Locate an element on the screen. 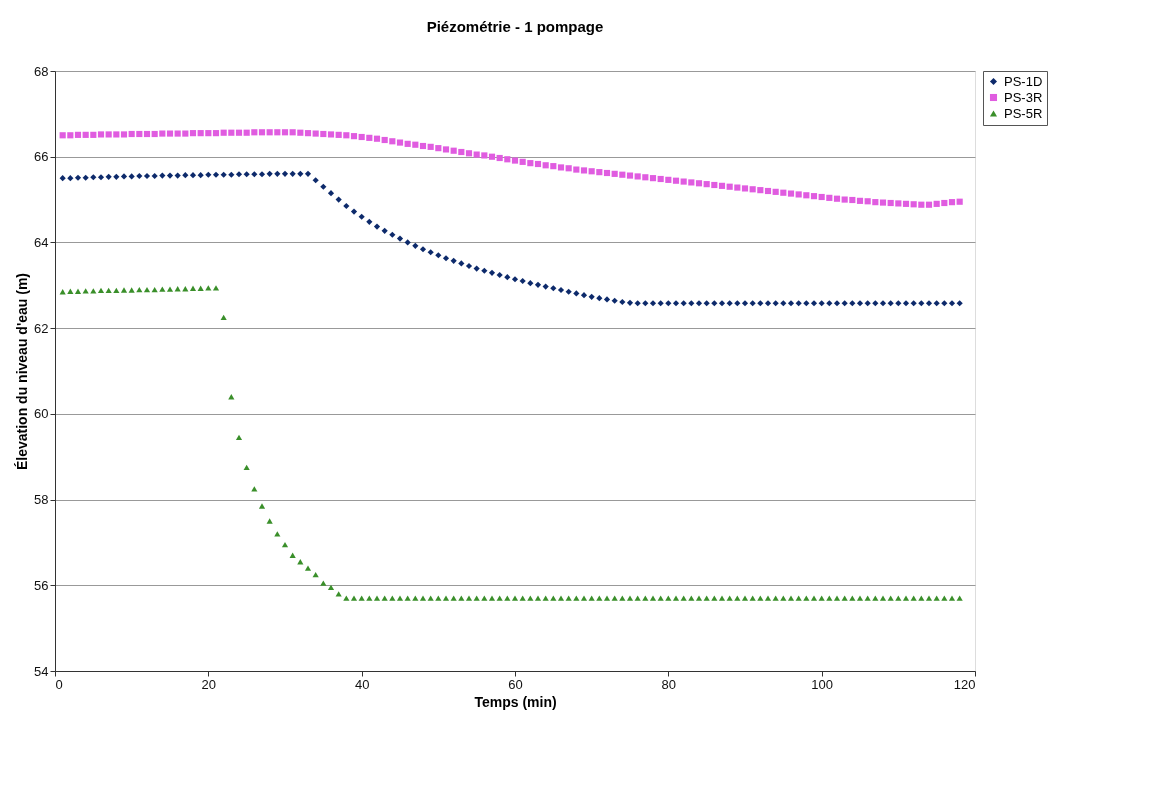 The image size is (1157, 803). chart-title: Piézométrie - 1 pompage is located at coordinates (515, 26).